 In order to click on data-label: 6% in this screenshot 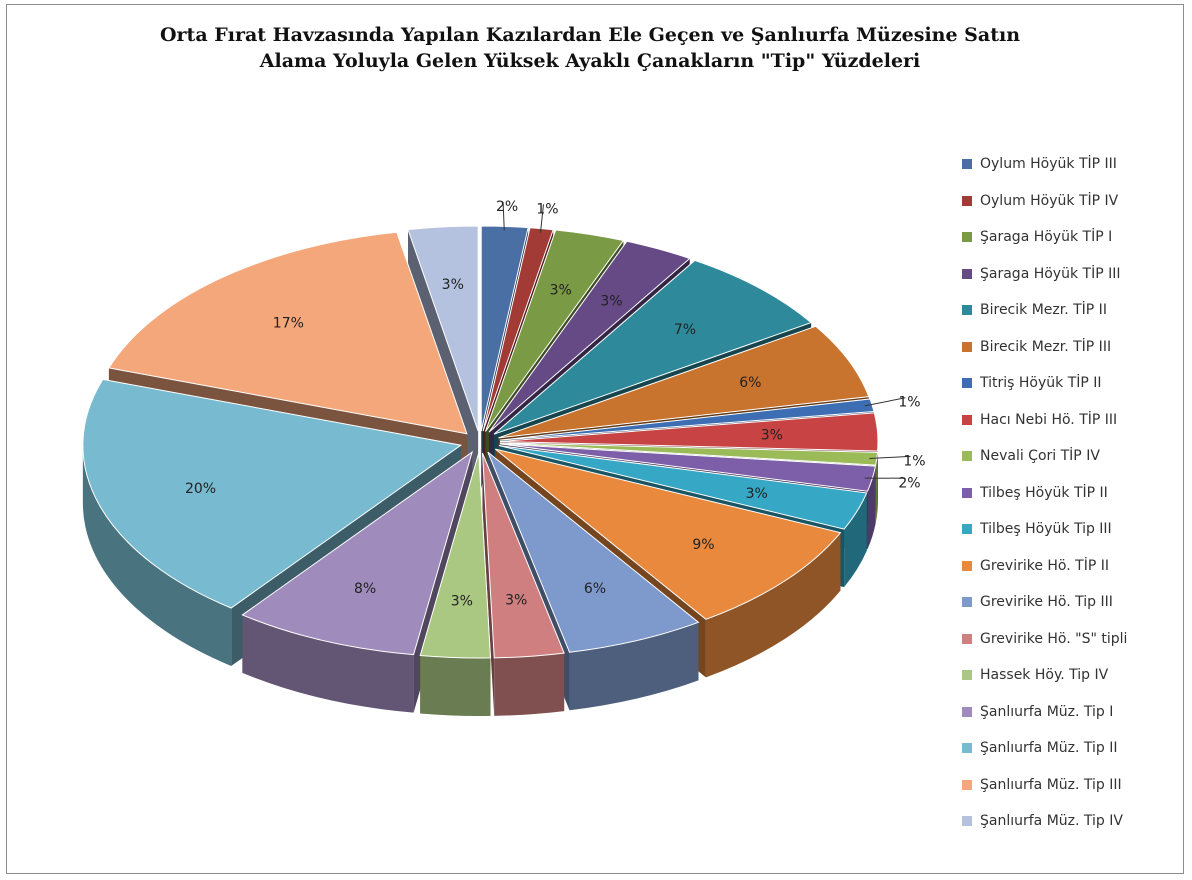, I will do `click(595, 589)`.